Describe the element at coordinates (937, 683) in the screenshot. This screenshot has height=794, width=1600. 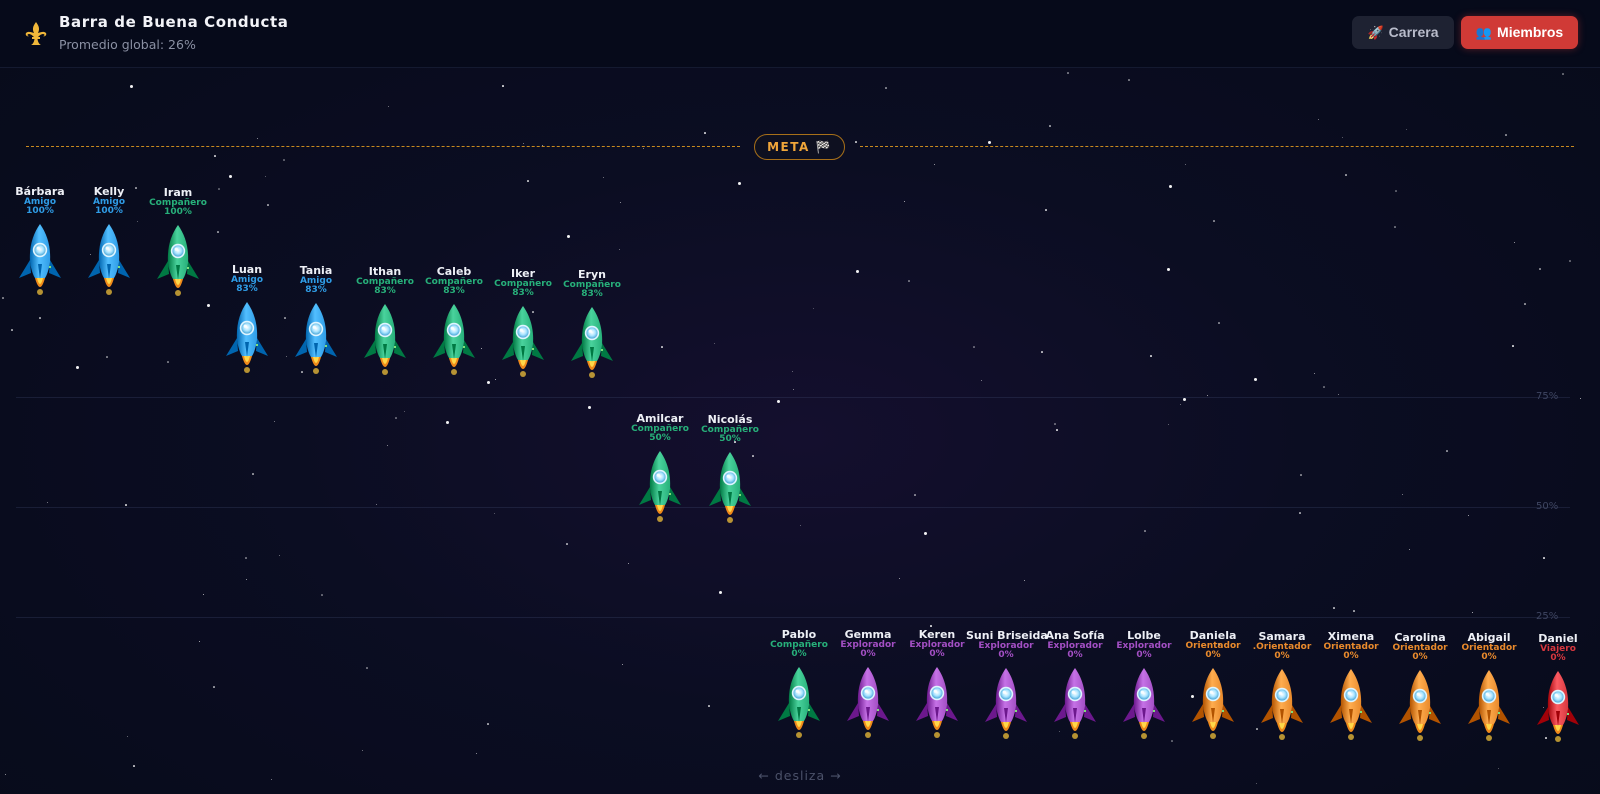
I see `member-keren: Keren Explorador 0%` at that location.